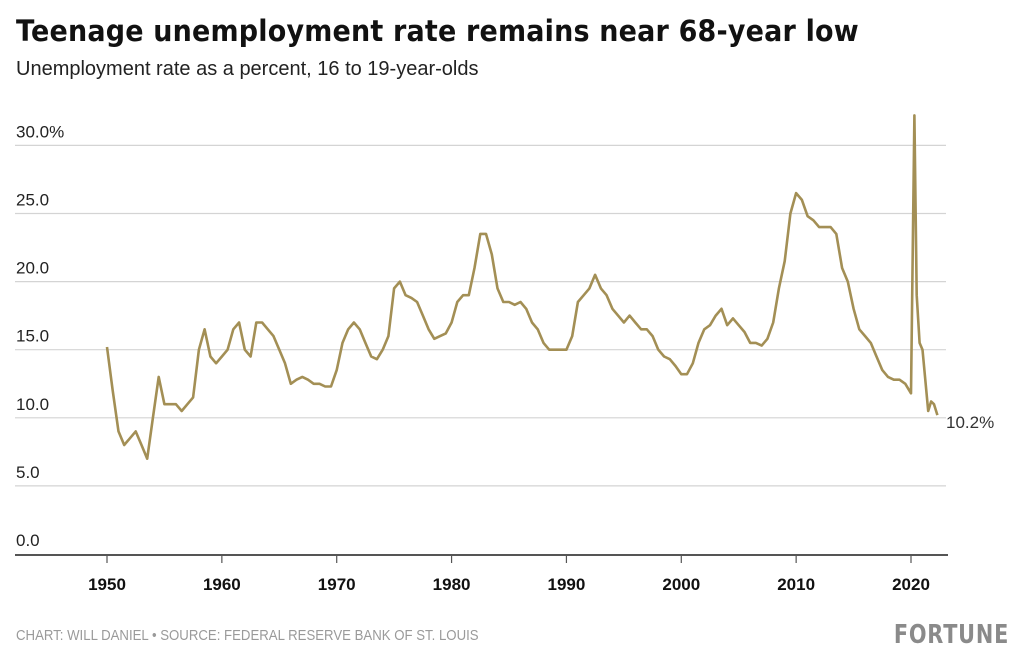 This screenshot has height=669, width=1023. Describe the element at coordinates (32, 336) in the screenshot. I see `y-tick-label: 15.0` at that location.